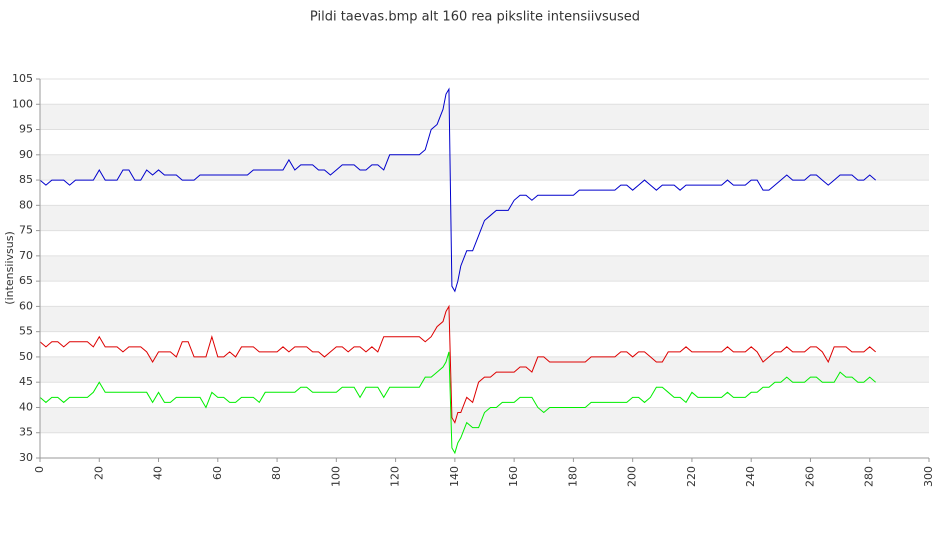  Describe the element at coordinates (26, 280) in the screenshot. I see `y-tick-label: 65` at that location.